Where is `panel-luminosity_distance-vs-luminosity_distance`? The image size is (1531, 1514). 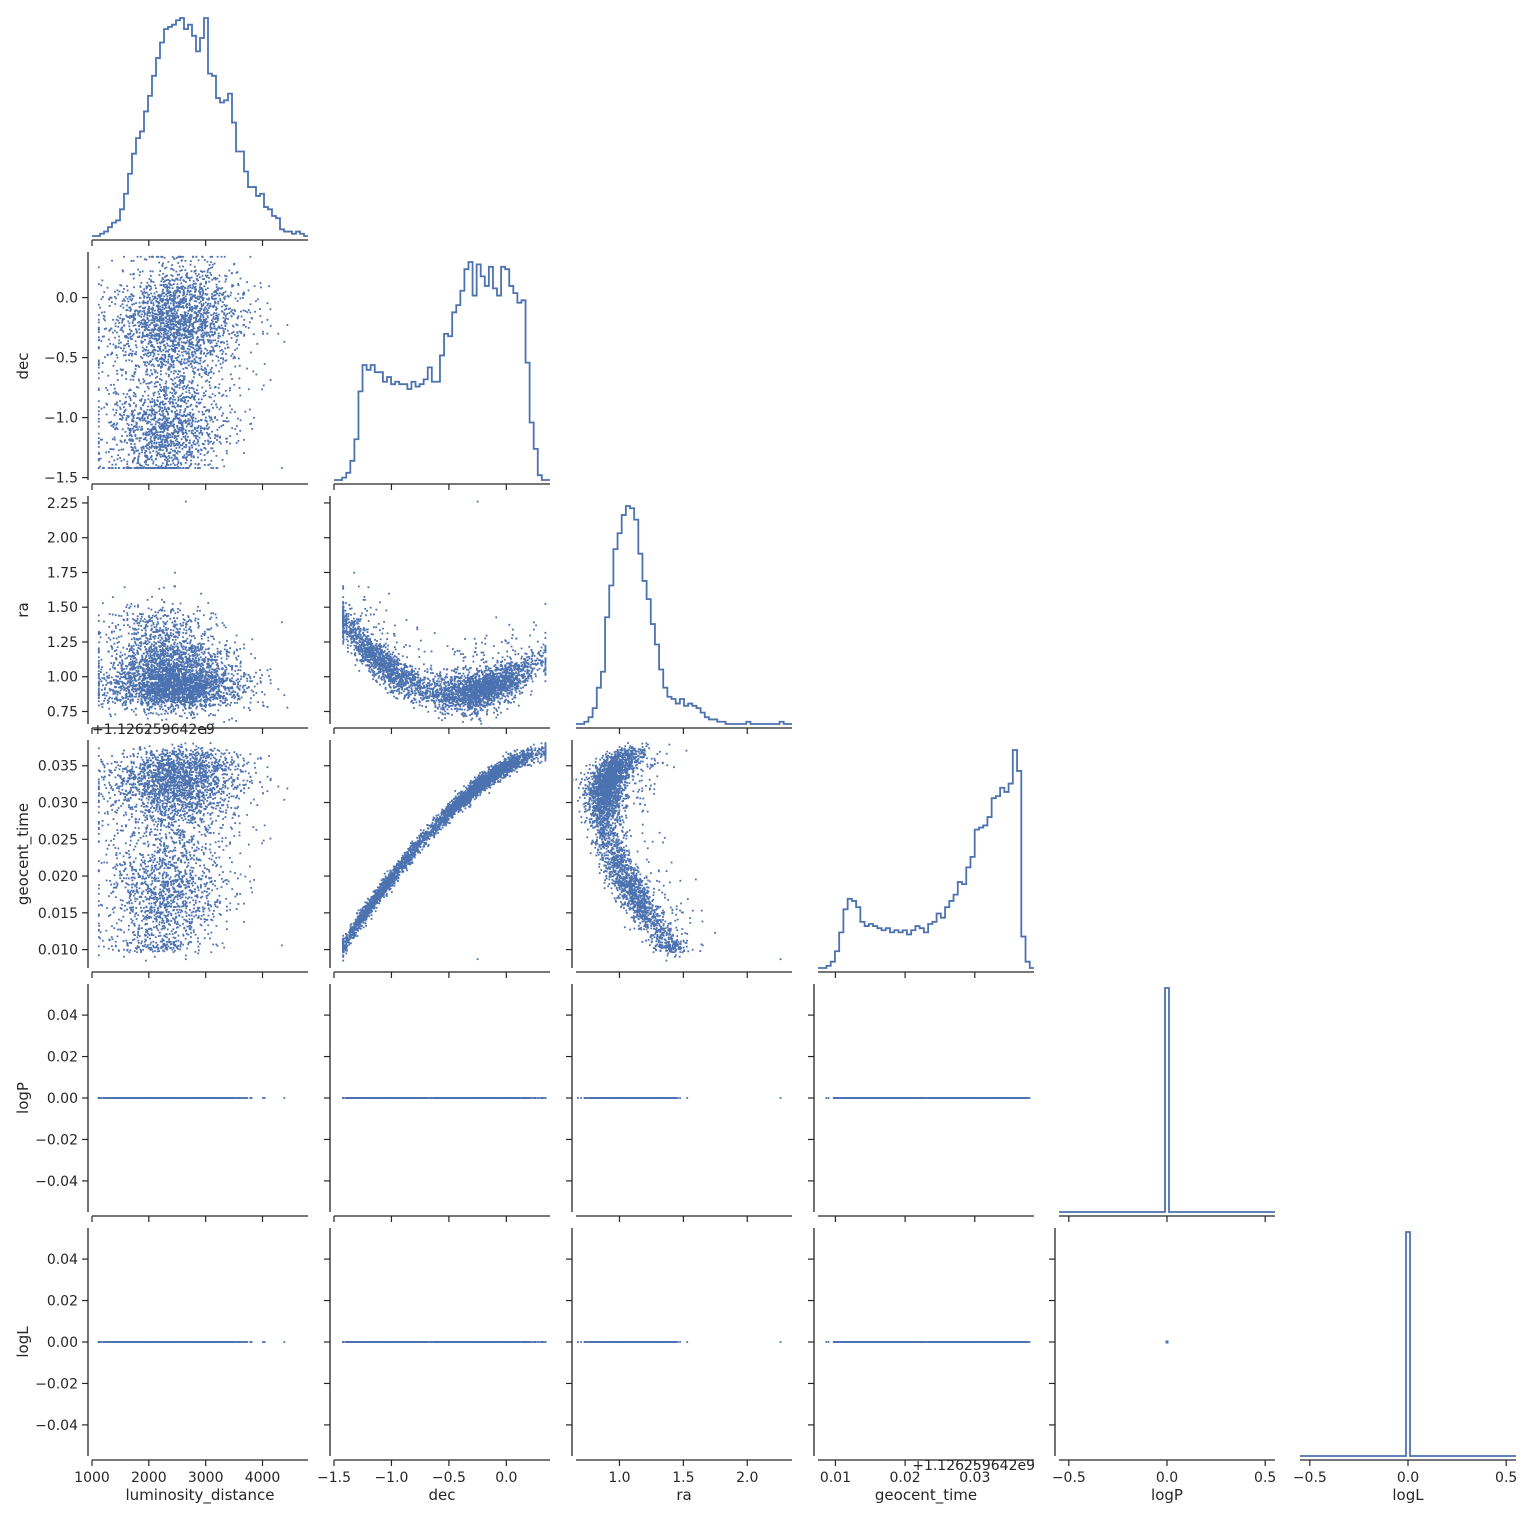
panel-luminosity_distance-vs-luminosity_distance is located at coordinates (199, 131).